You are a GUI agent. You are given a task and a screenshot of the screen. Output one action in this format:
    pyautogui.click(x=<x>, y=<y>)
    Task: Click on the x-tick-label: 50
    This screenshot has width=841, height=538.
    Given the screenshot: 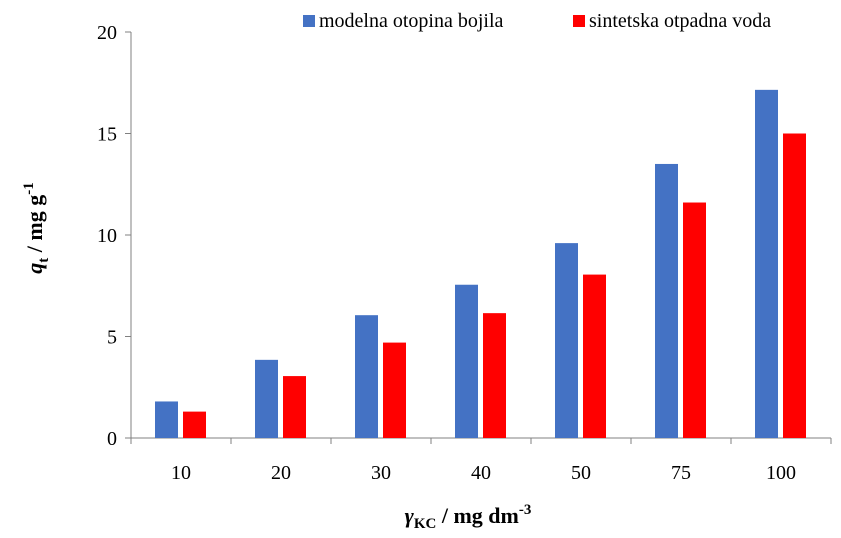 What is the action you would take?
    pyautogui.click(x=581, y=473)
    